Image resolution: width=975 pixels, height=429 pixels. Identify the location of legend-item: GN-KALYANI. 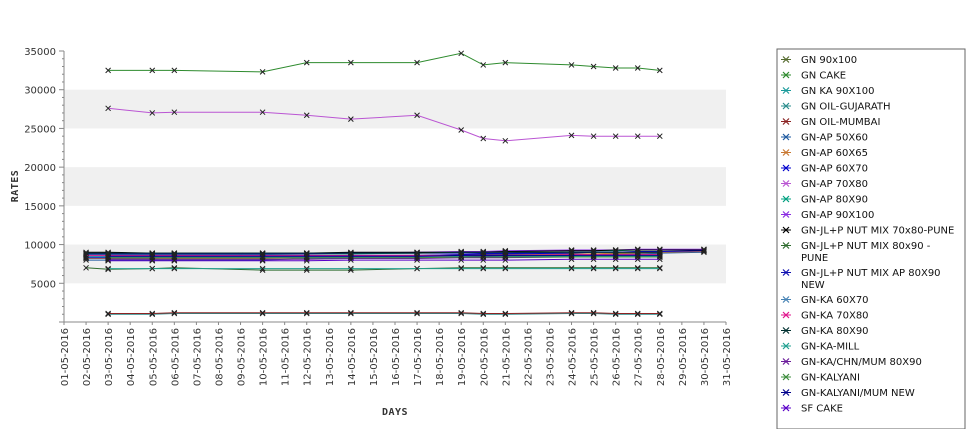
(820, 378).